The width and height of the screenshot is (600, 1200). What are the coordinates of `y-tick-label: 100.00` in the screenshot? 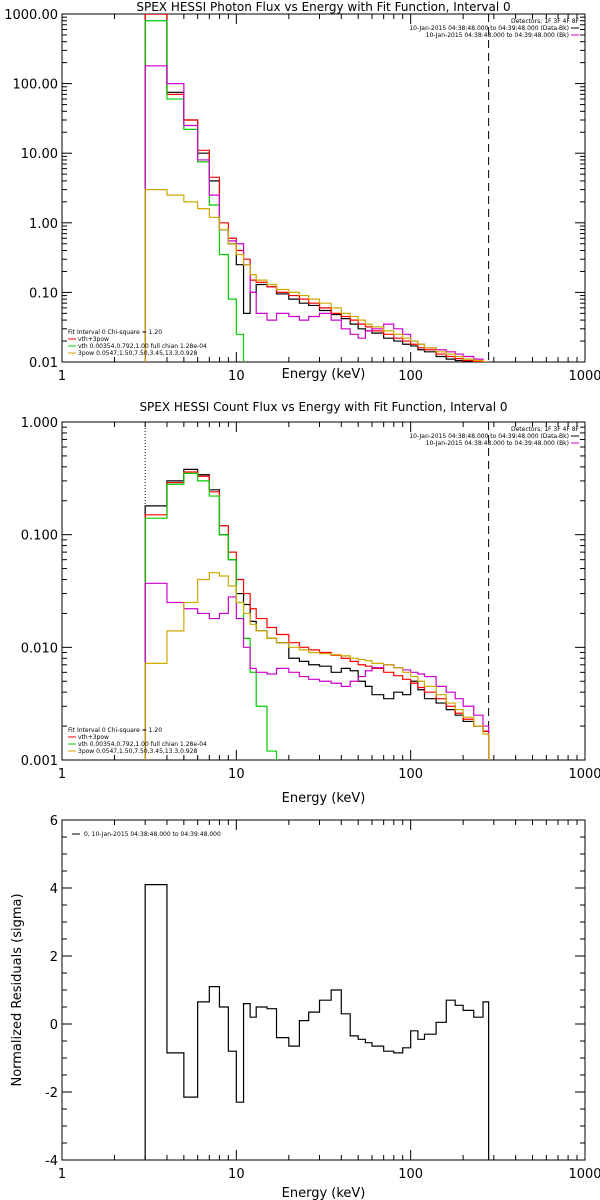 It's located at (36, 85).